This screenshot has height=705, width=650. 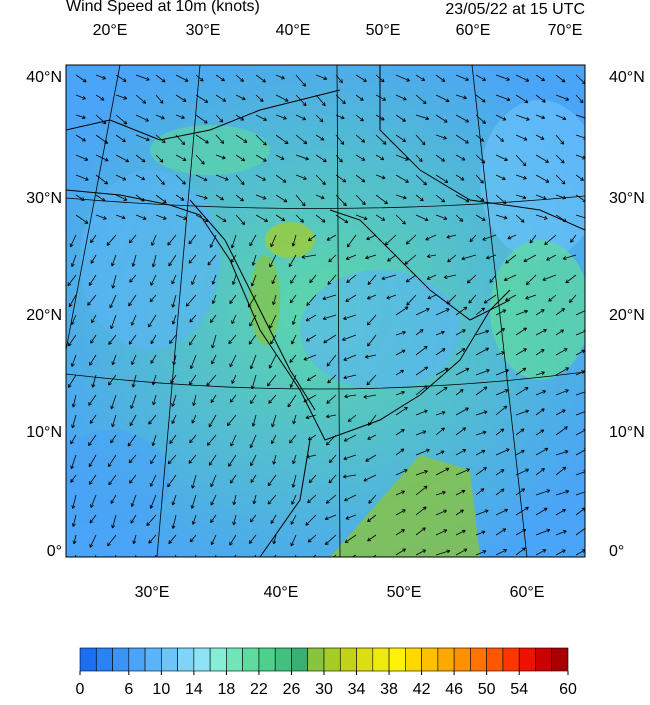 What do you see at coordinates (54, 551) in the screenshot?
I see `lat-label: 0°` at bounding box center [54, 551].